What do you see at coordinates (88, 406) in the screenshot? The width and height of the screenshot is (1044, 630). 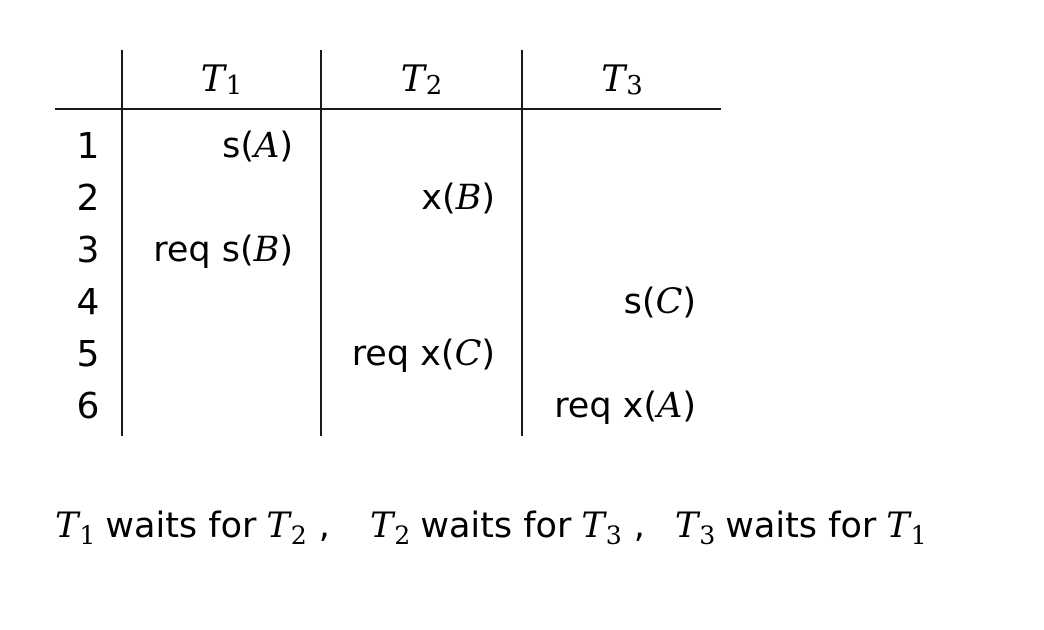 I see `row-step-number: 6` at bounding box center [88, 406].